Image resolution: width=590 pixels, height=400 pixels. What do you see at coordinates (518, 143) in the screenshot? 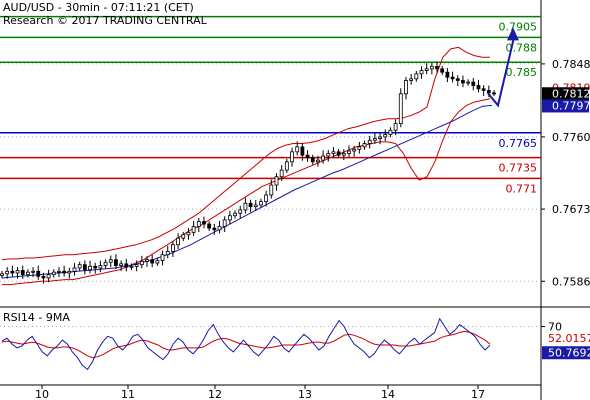
I see `level-label: 0.7765` at bounding box center [518, 143].